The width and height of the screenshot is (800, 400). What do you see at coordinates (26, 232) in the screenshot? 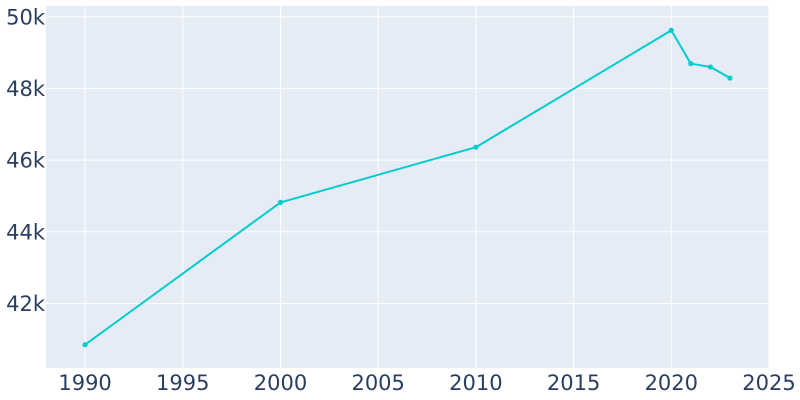
I see `y-tick-label: 44k` at bounding box center [26, 232].